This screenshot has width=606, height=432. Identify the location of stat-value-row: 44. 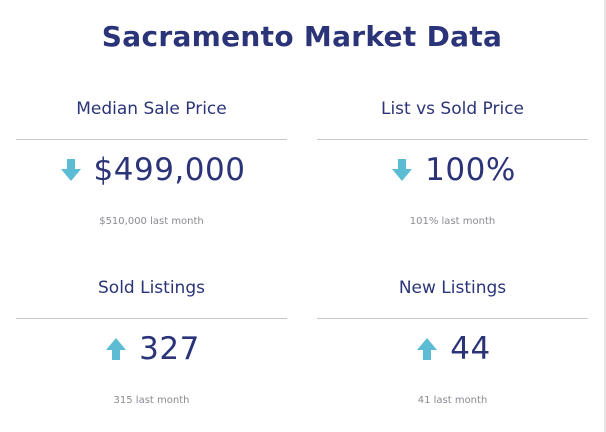
(452, 349).